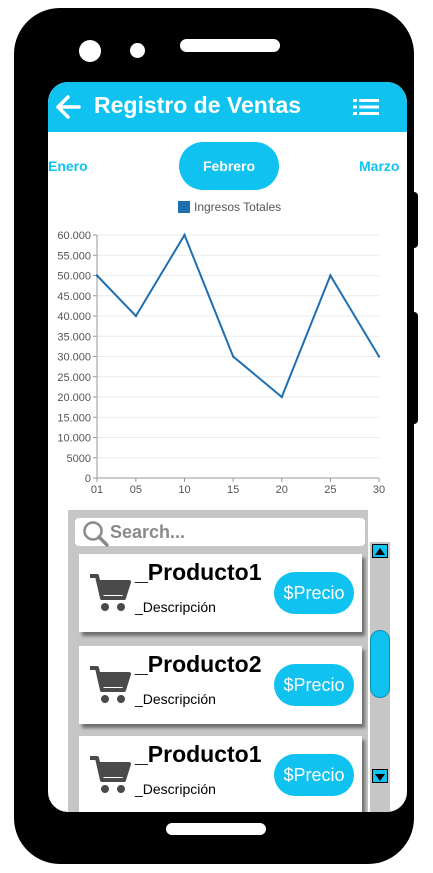 This screenshot has height=873, width=433. What do you see at coordinates (137, 50) in the screenshot?
I see `front-sensor` at bounding box center [137, 50].